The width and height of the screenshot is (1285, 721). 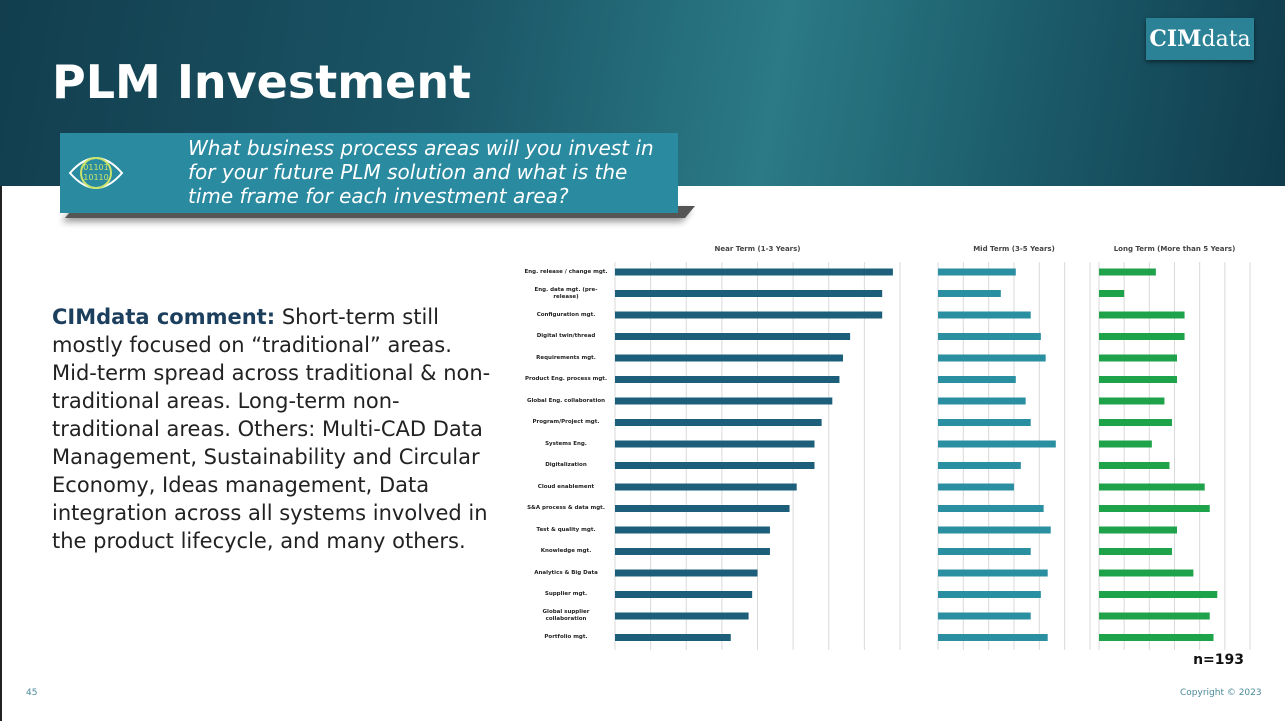 I want to click on page-number: 45, so click(x=32, y=693).